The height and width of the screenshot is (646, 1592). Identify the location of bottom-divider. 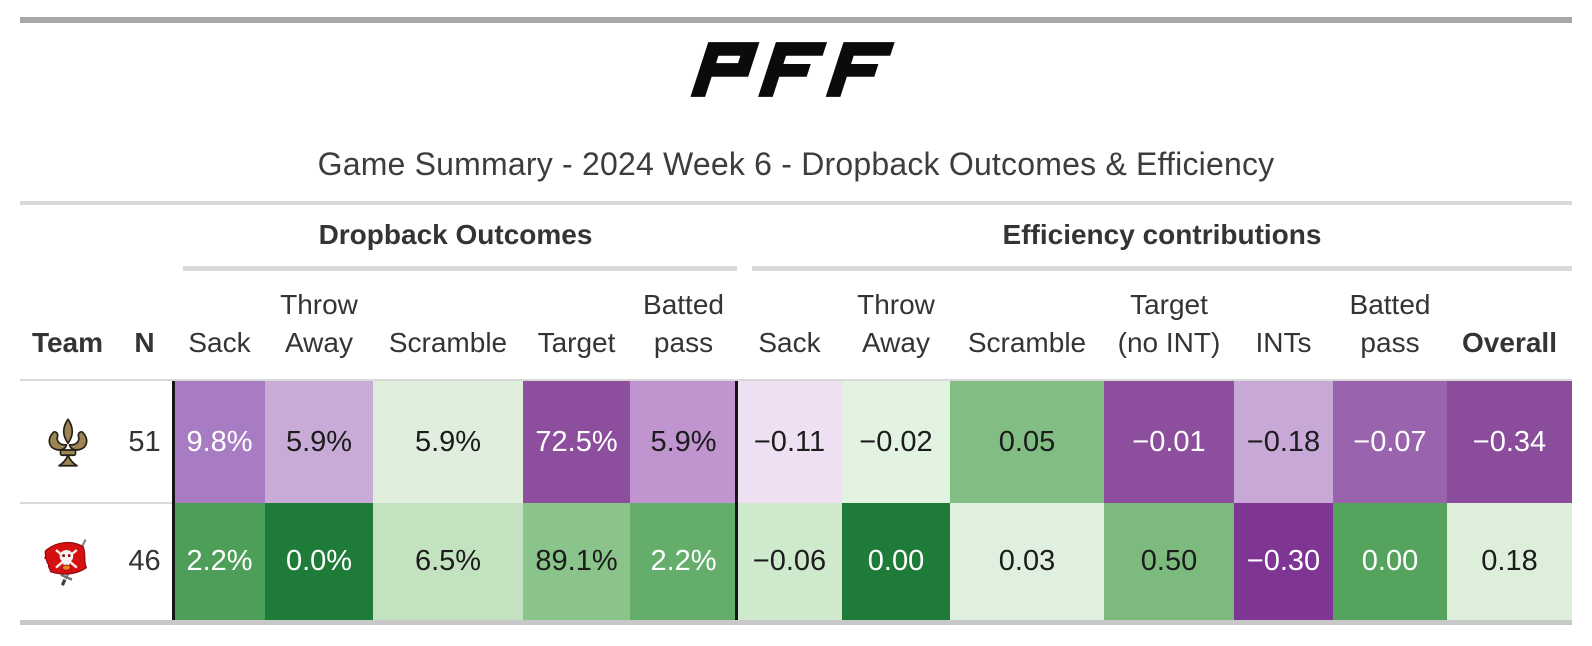
(796, 622).